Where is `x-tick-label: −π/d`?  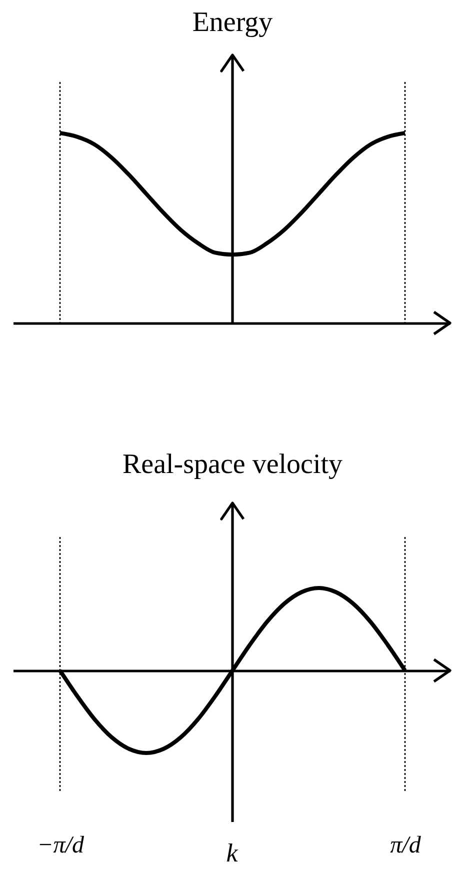
x-tick-label: −π/d is located at coordinates (61, 845).